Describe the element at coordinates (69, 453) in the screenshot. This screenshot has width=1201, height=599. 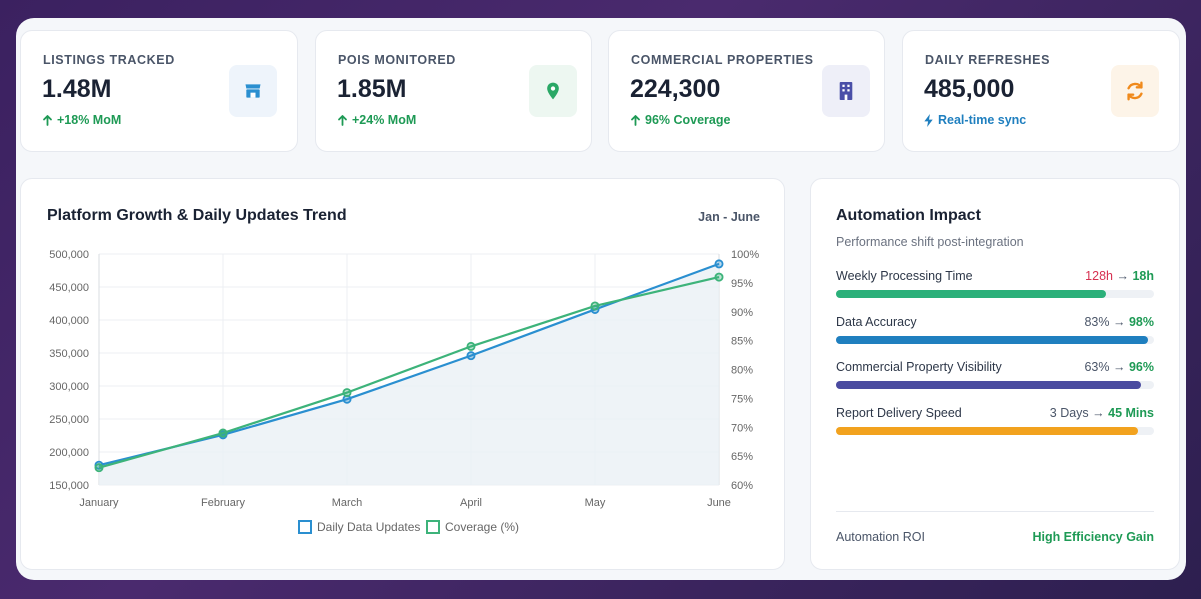
I see `y-left-tick-label: 200,000` at that location.